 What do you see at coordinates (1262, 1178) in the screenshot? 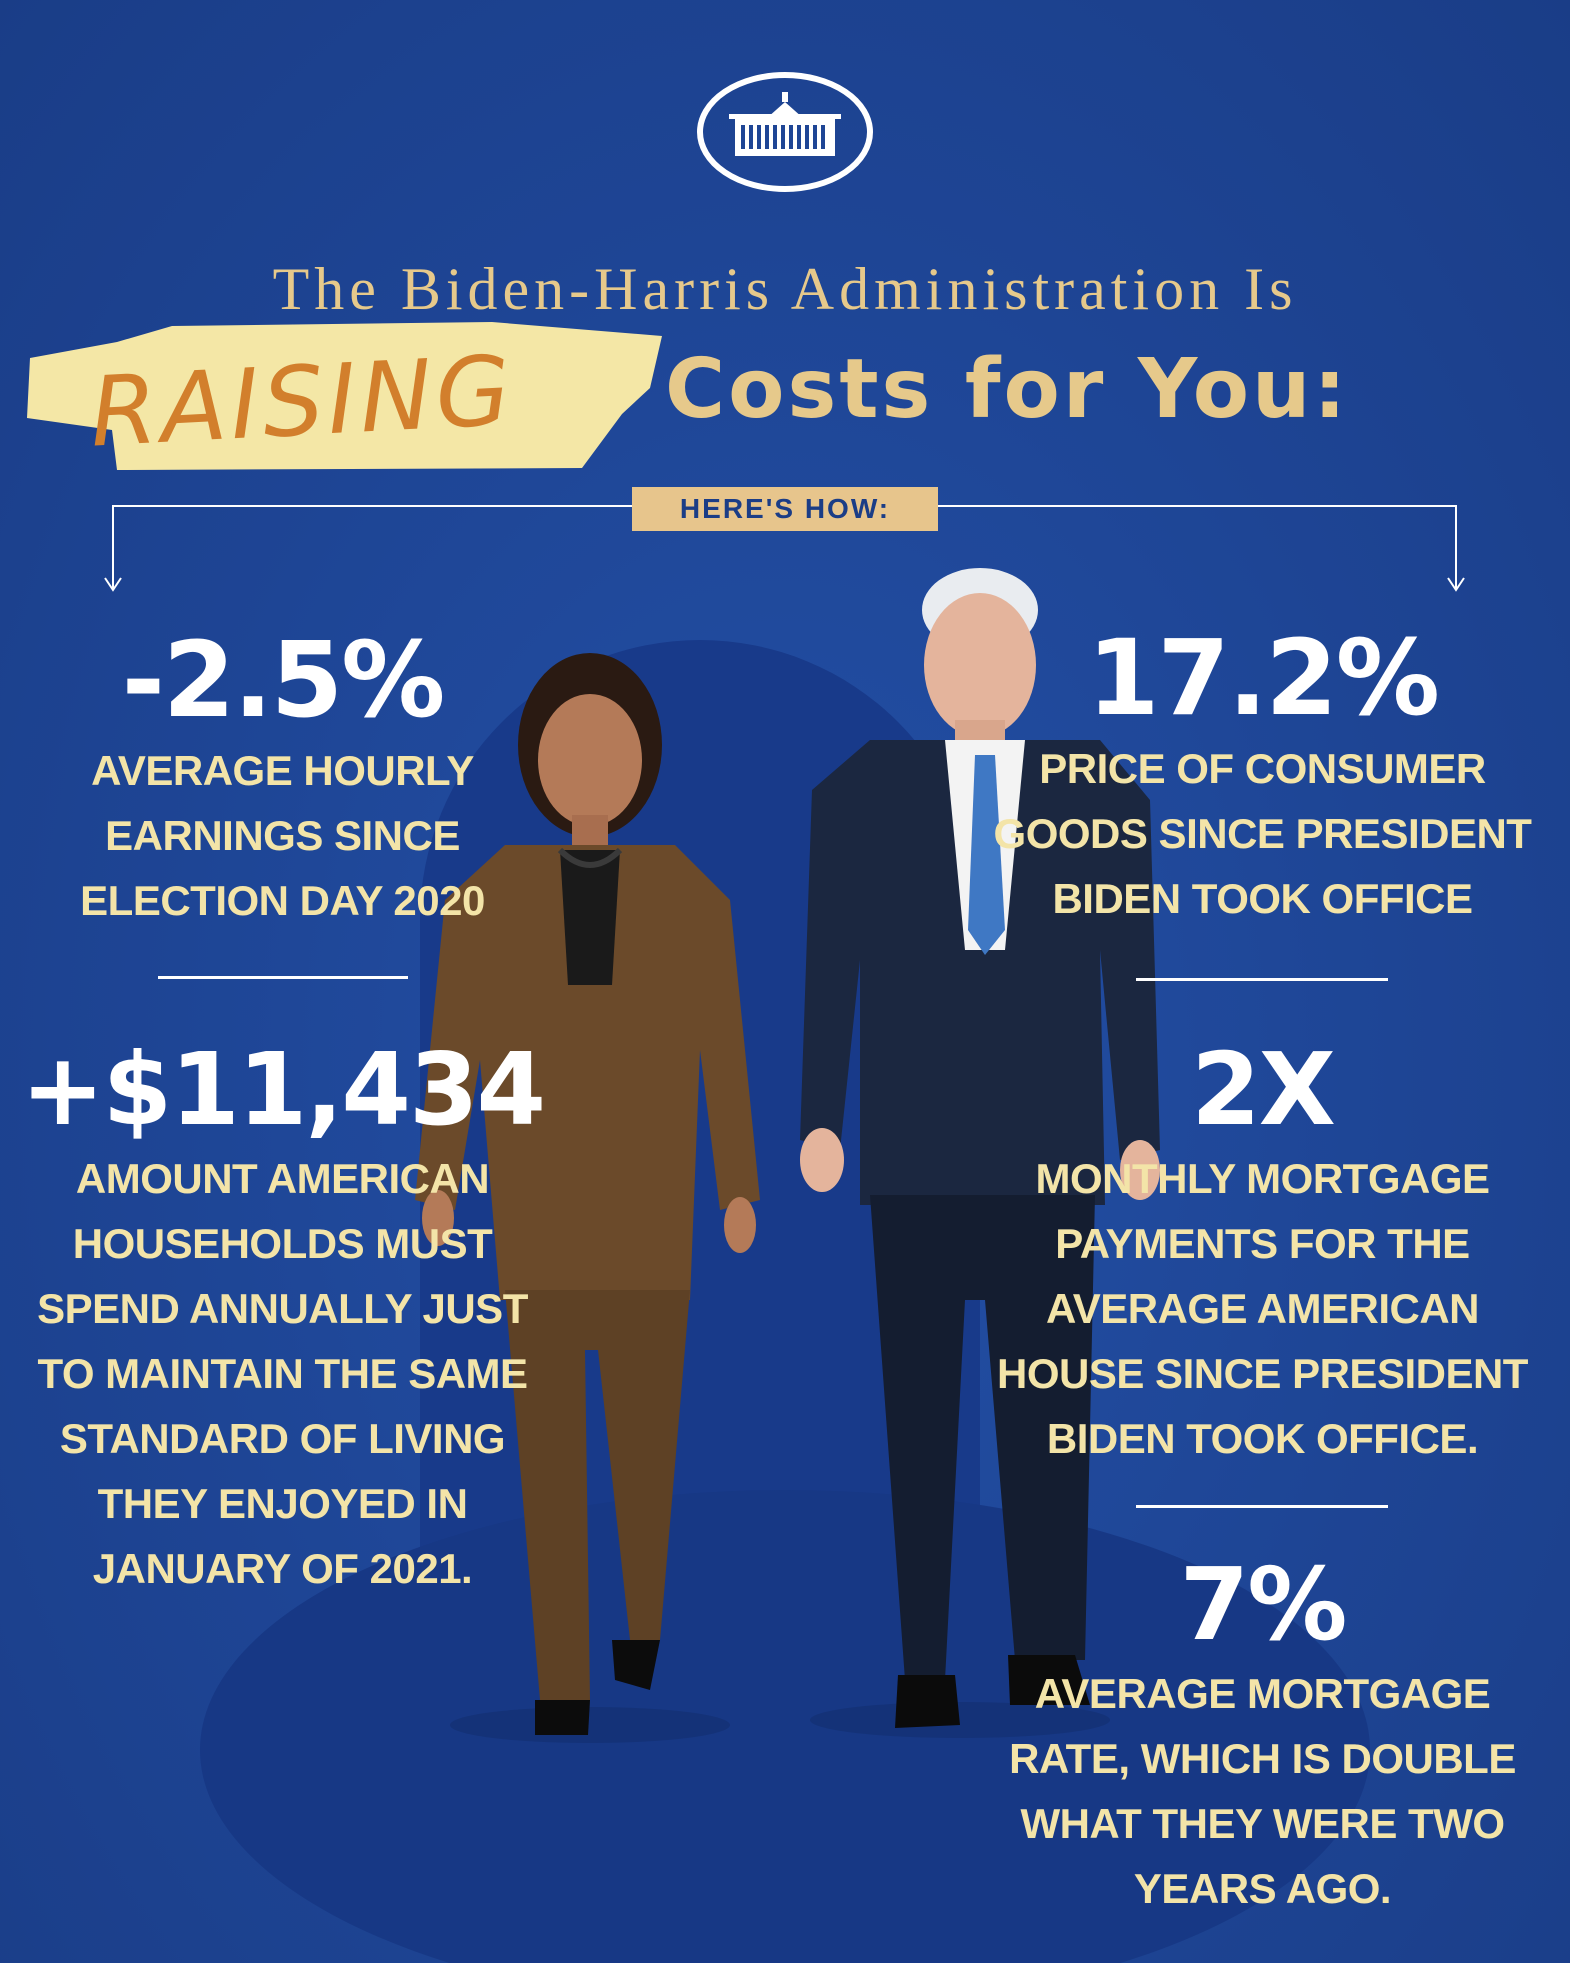
I see `stat-desc-line: MONTHLY MORTGAGE` at bounding box center [1262, 1178].